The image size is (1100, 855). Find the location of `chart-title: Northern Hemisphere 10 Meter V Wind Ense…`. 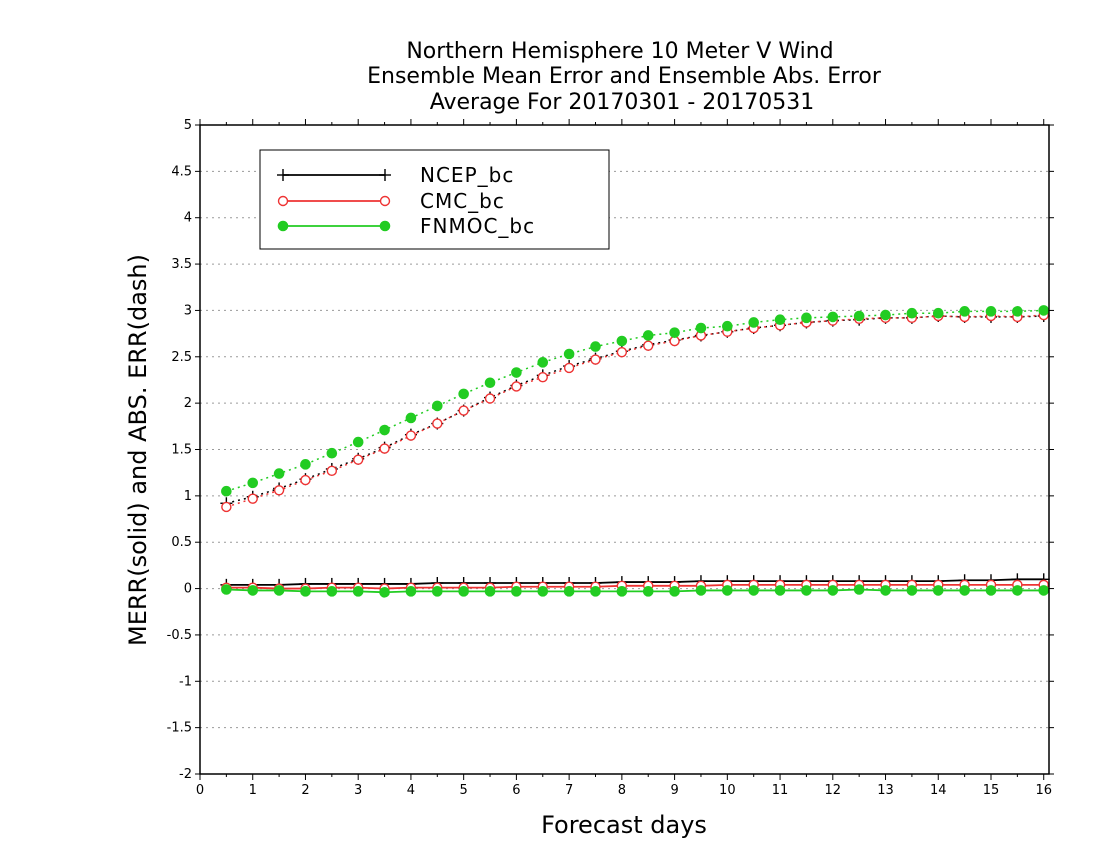

chart-title: Northern Hemisphere 10 Meter V Wind Ense… is located at coordinates (624, 77).